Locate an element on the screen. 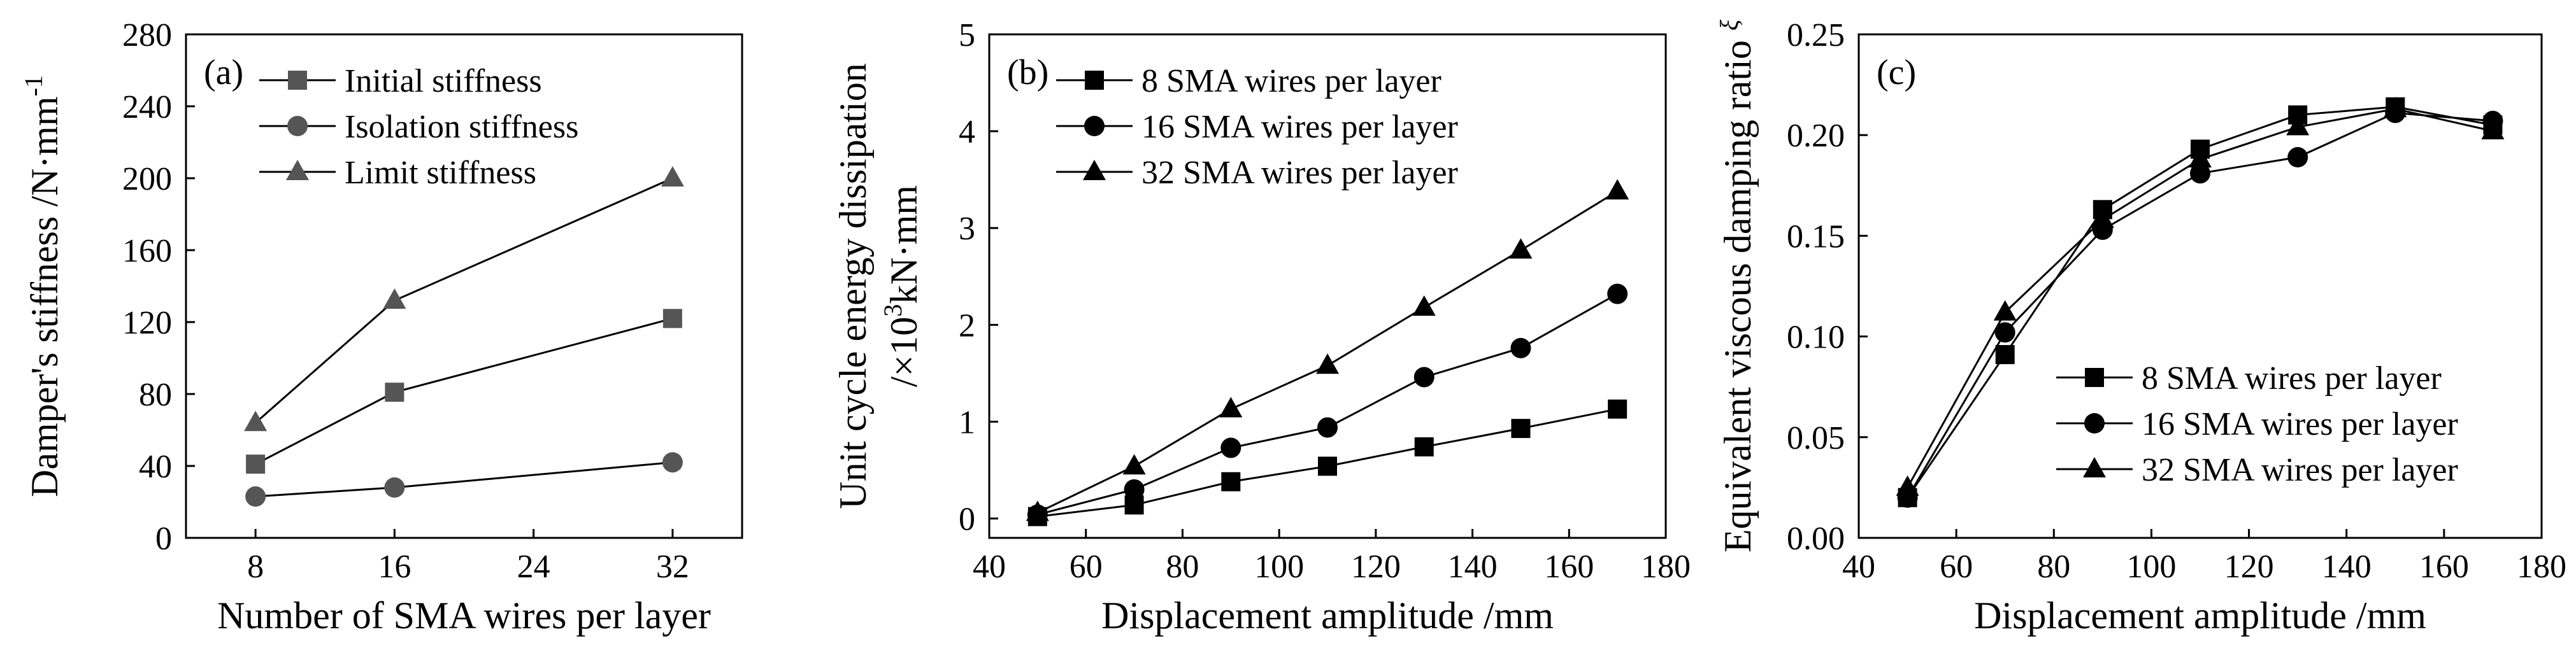 Image resolution: width=2576 pixels, height=662 pixels. y-tick-label: 0.20 is located at coordinates (1816, 136).